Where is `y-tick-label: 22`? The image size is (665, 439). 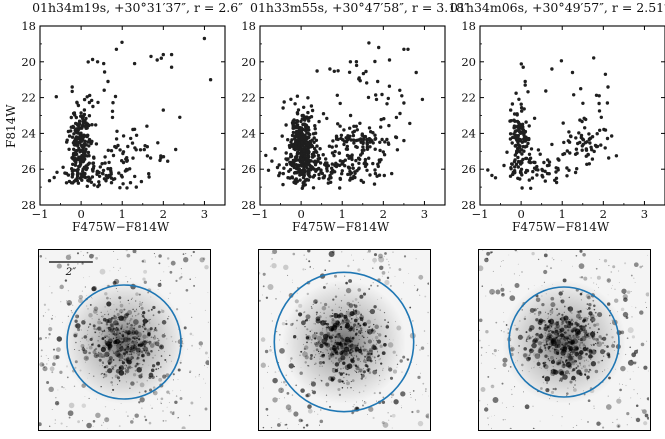 y-tick-label: 22 is located at coordinates (28, 98).